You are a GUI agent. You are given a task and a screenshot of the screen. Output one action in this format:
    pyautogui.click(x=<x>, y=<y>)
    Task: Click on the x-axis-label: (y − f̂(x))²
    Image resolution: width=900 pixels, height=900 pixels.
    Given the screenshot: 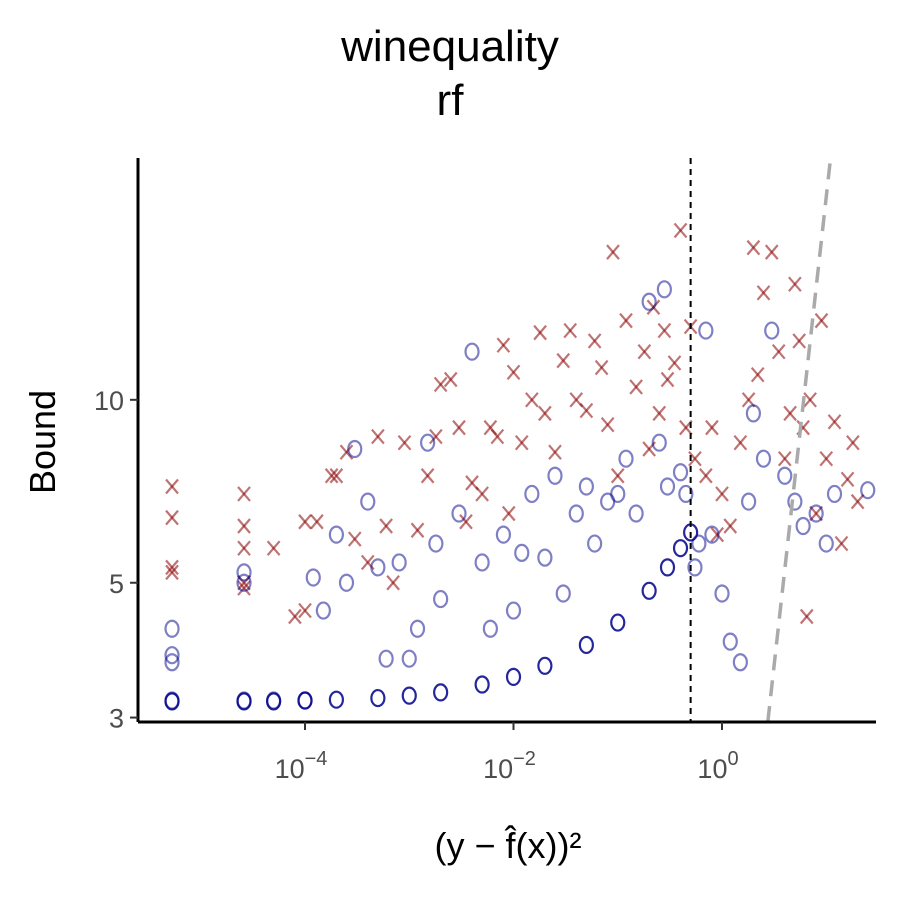 What is the action you would take?
    pyautogui.click(x=508, y=845)
    